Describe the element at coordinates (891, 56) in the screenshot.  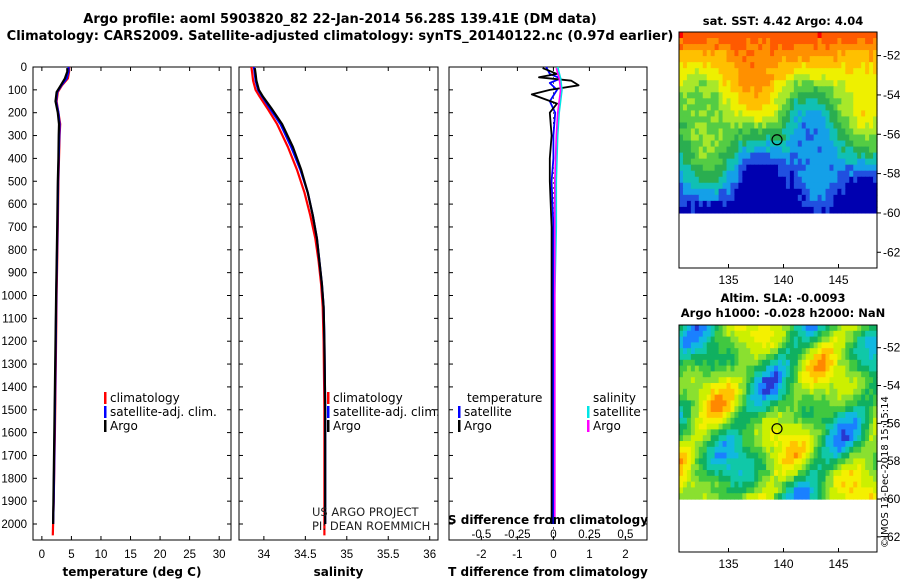
I see `y-tick-label: -52` at that location.